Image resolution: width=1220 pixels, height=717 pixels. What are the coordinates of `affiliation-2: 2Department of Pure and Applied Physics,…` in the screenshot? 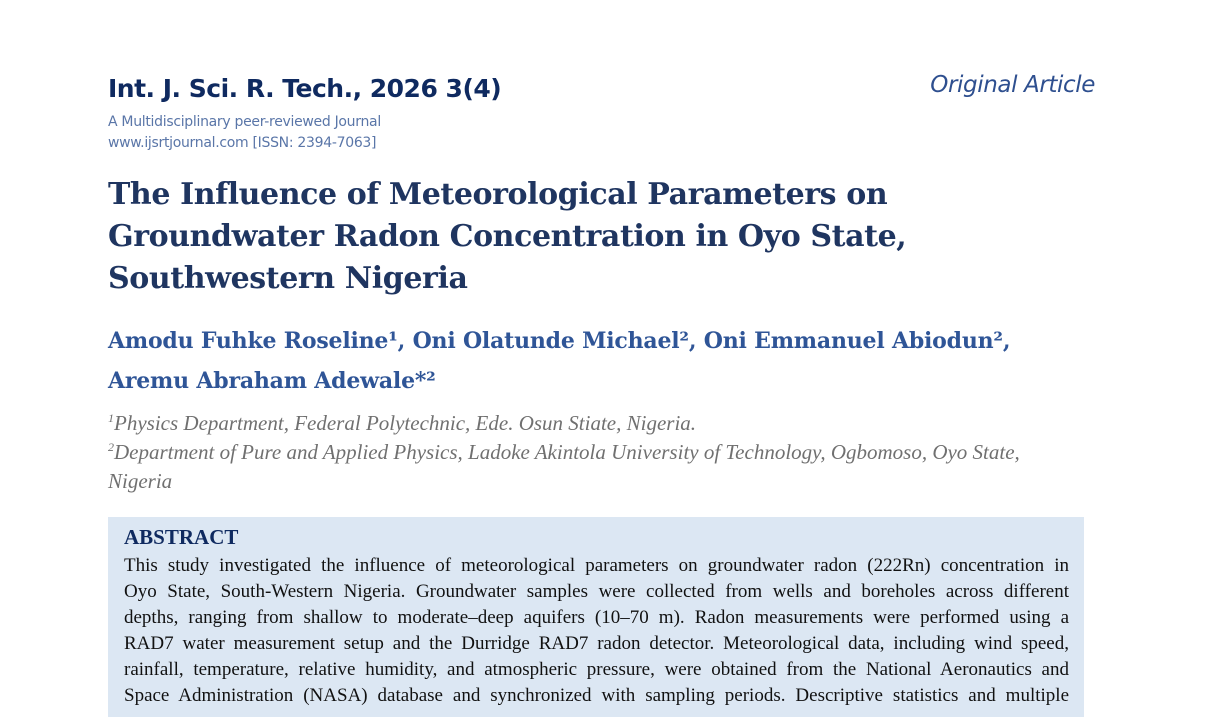 It's located at (564, 452).